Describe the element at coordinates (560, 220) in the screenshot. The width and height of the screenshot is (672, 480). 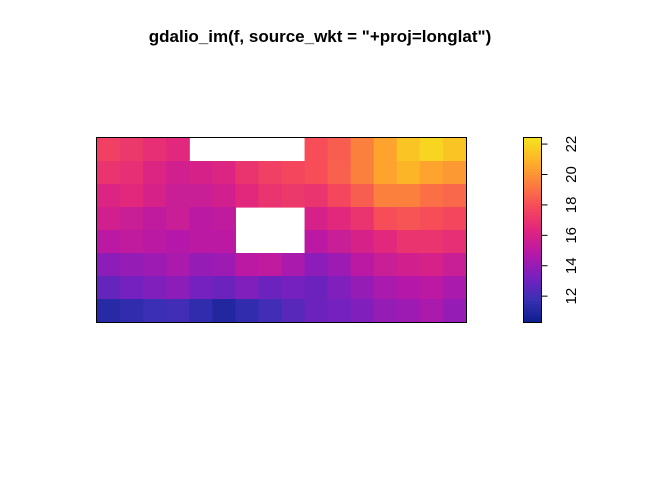
I see `colorbar-axis: 12 14 16 18 20 22` at that location.